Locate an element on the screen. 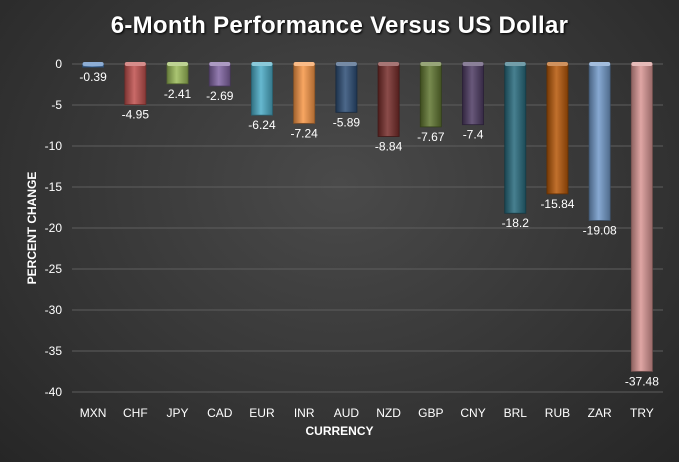 The height and width of the screenshot is (462, 679). x-tick-label: NZD is located at coordinates (388, 413).